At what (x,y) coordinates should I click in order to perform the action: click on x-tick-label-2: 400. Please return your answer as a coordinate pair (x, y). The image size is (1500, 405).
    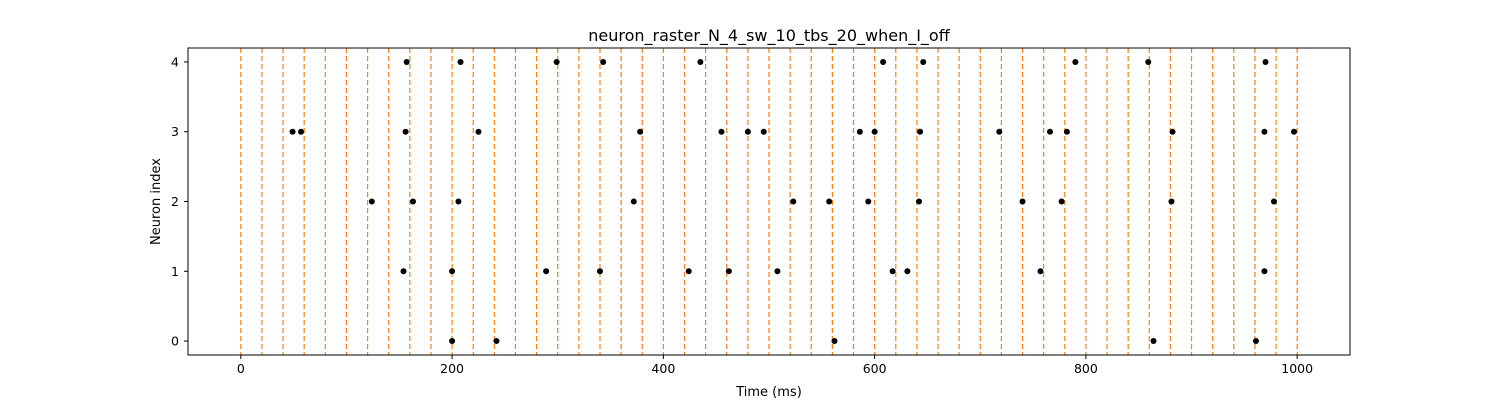
    Looking at the image, I should click on (663, 368).